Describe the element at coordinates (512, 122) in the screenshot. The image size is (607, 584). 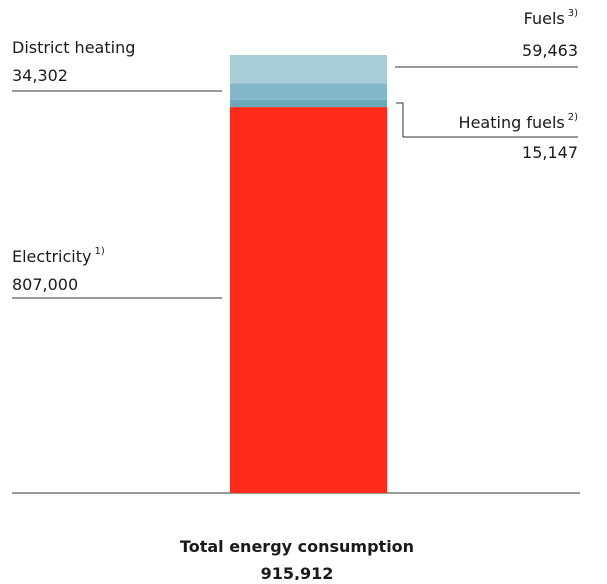
I see `series-name: Heating fuels` at that location.